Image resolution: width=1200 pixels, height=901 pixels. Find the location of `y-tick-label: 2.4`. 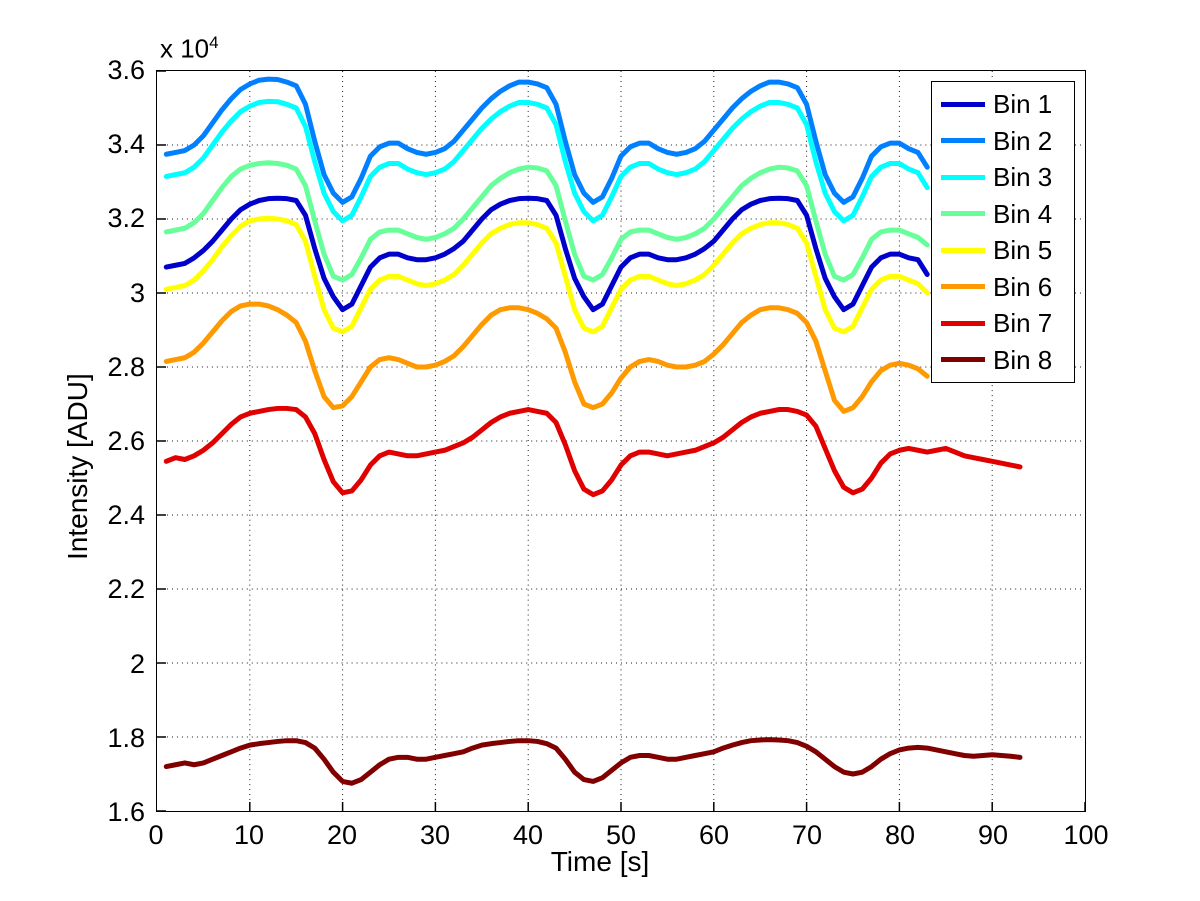

y-tick-label: 2.4 is located at coordinates (126, 515).